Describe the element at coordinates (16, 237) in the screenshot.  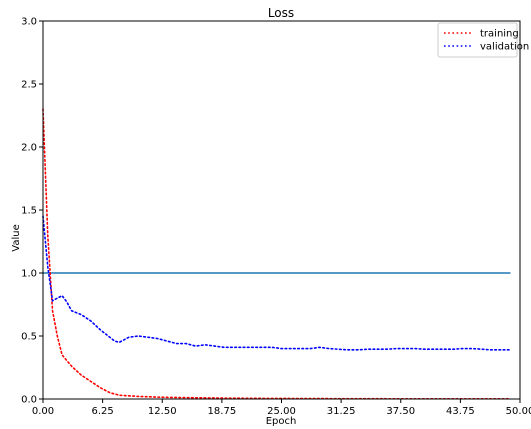
I see `y-axis-label: Value` at that location.